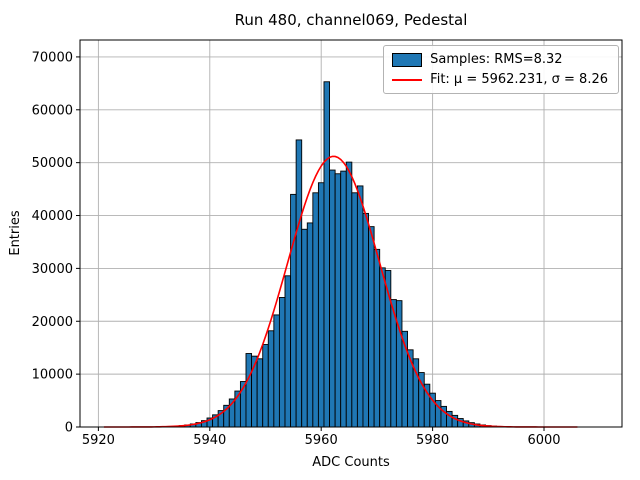 Image resolution: width=640 pixels, height=480 pixels. What do you see at coordinates (321, 440) in the screenshot?
I see `x-tick-label: 5960` at bounding box center [321, 440].